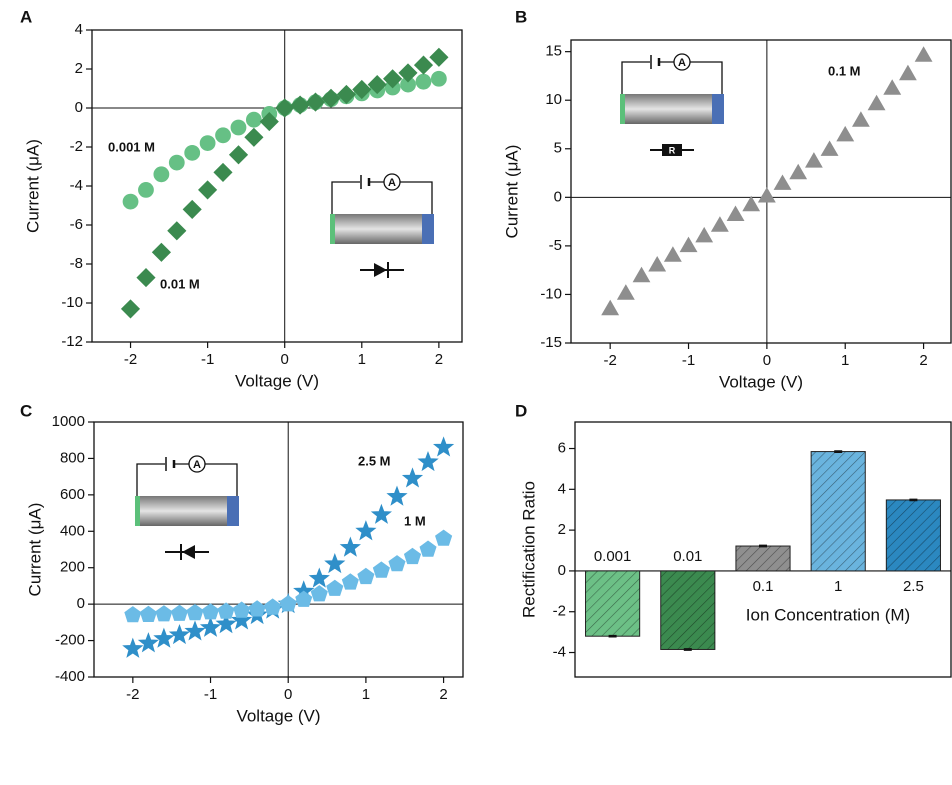 The image size is (952, 785). I want to click on plot-frame, so click(763, 549).